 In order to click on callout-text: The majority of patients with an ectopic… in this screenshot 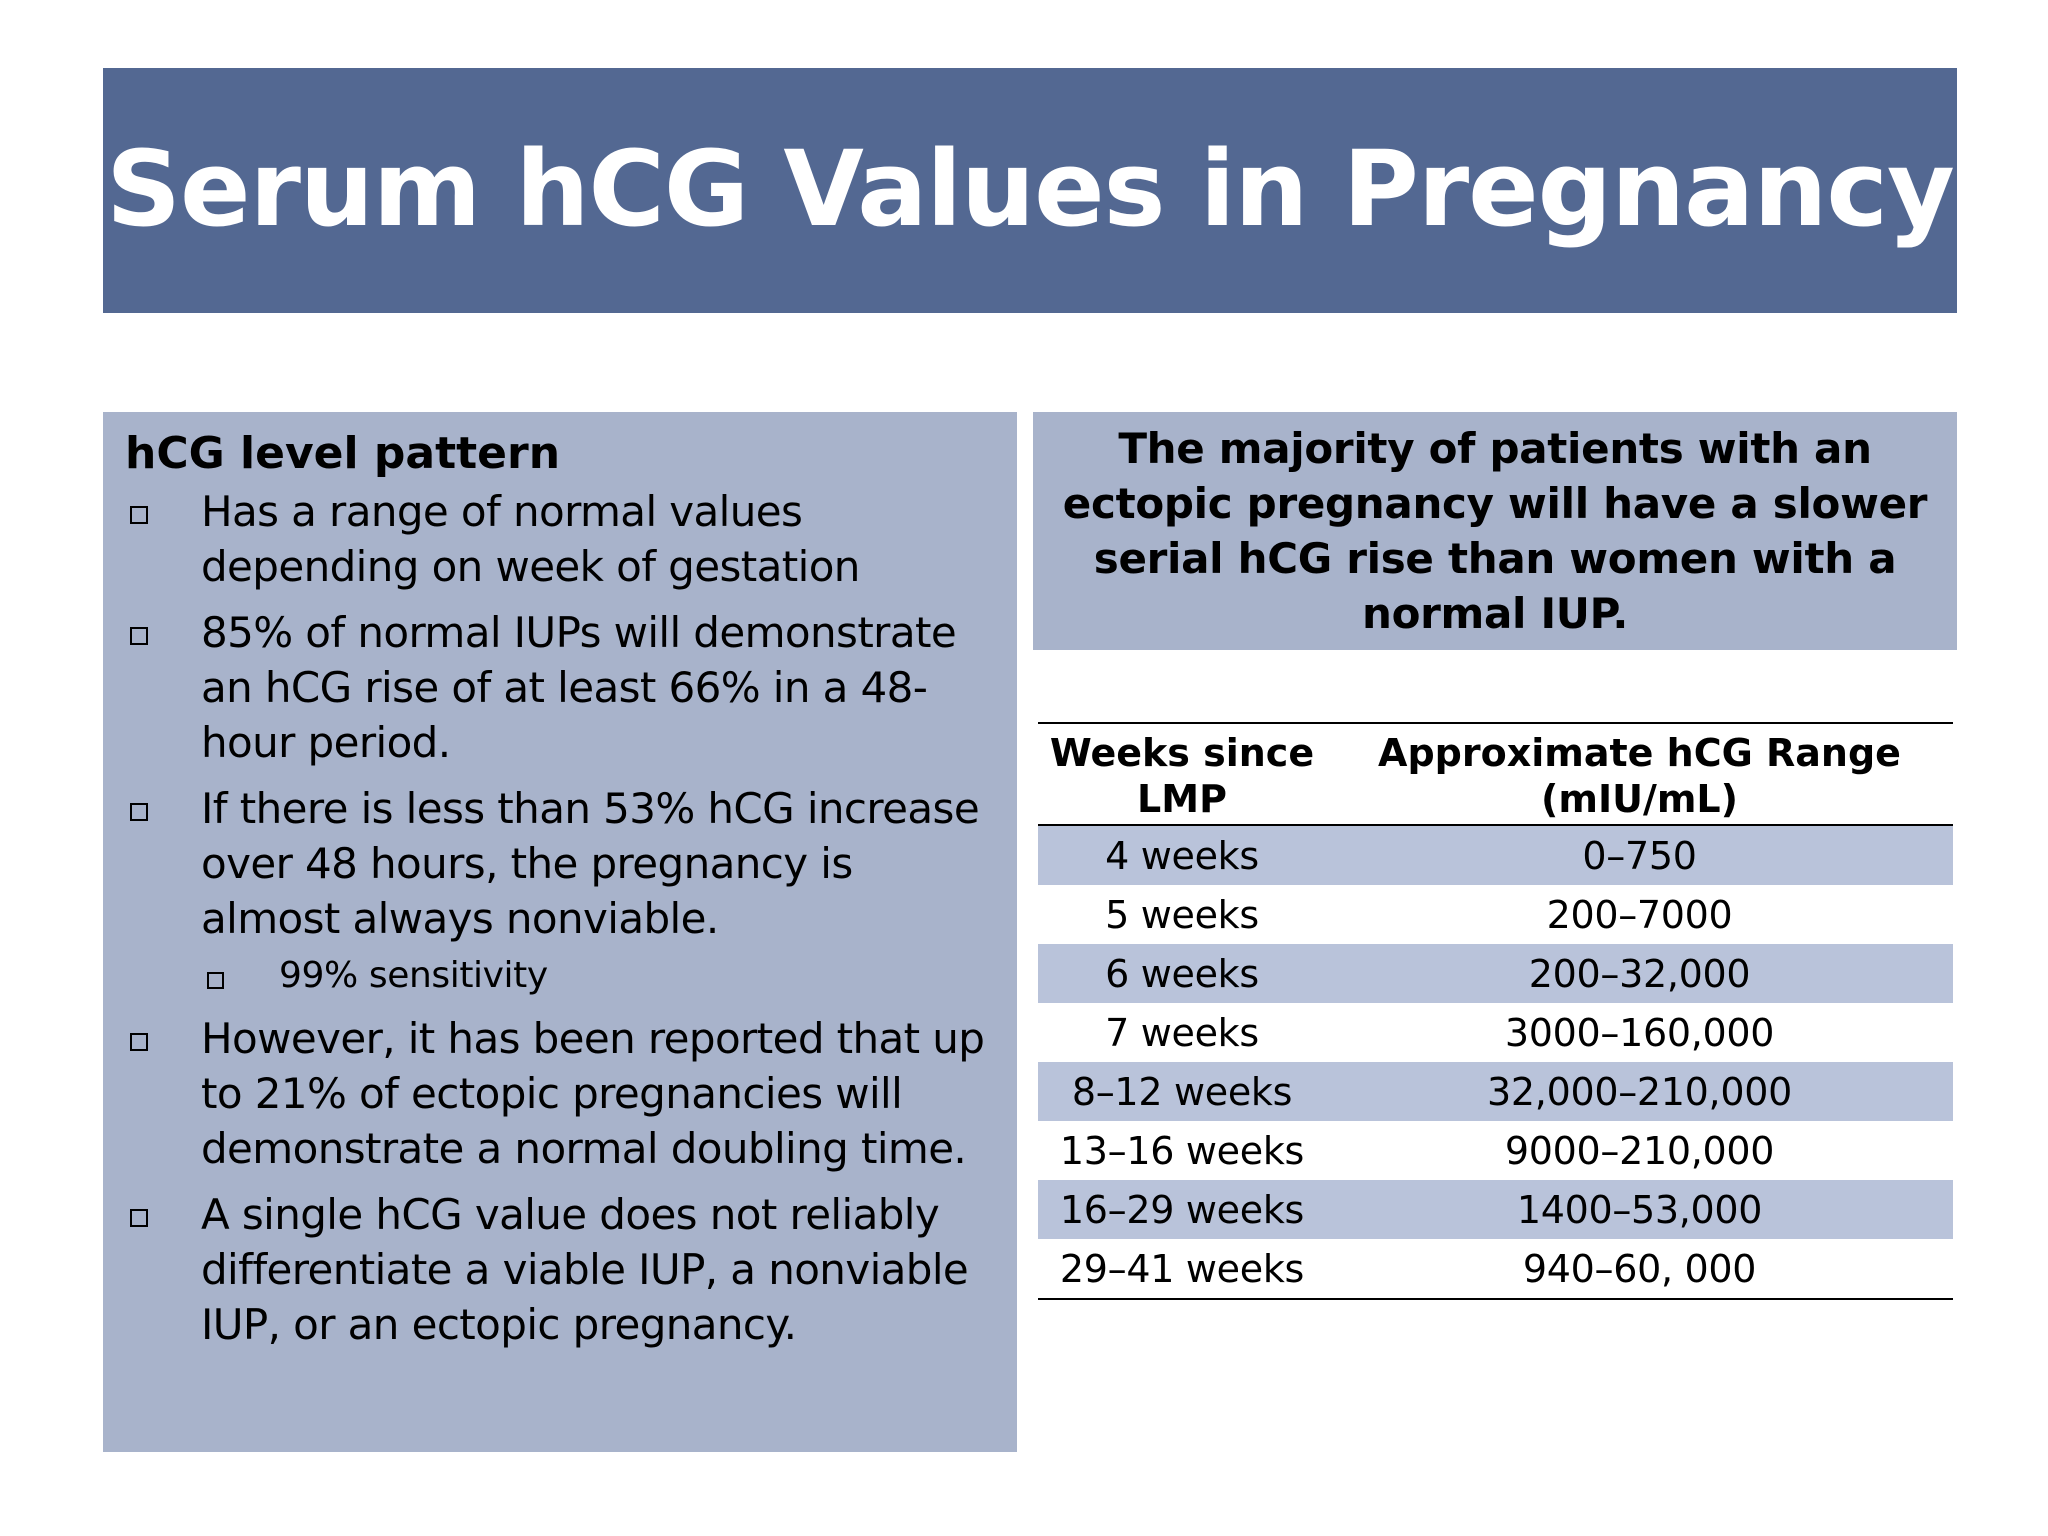, I will do `click(1495, 531)`.